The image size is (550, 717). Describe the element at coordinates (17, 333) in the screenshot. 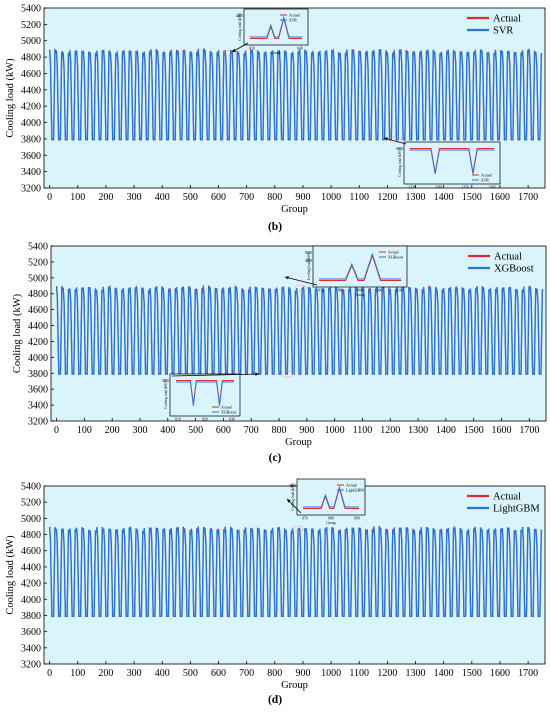

I see `y-axis-label: Cooling load (kW)` at that location.